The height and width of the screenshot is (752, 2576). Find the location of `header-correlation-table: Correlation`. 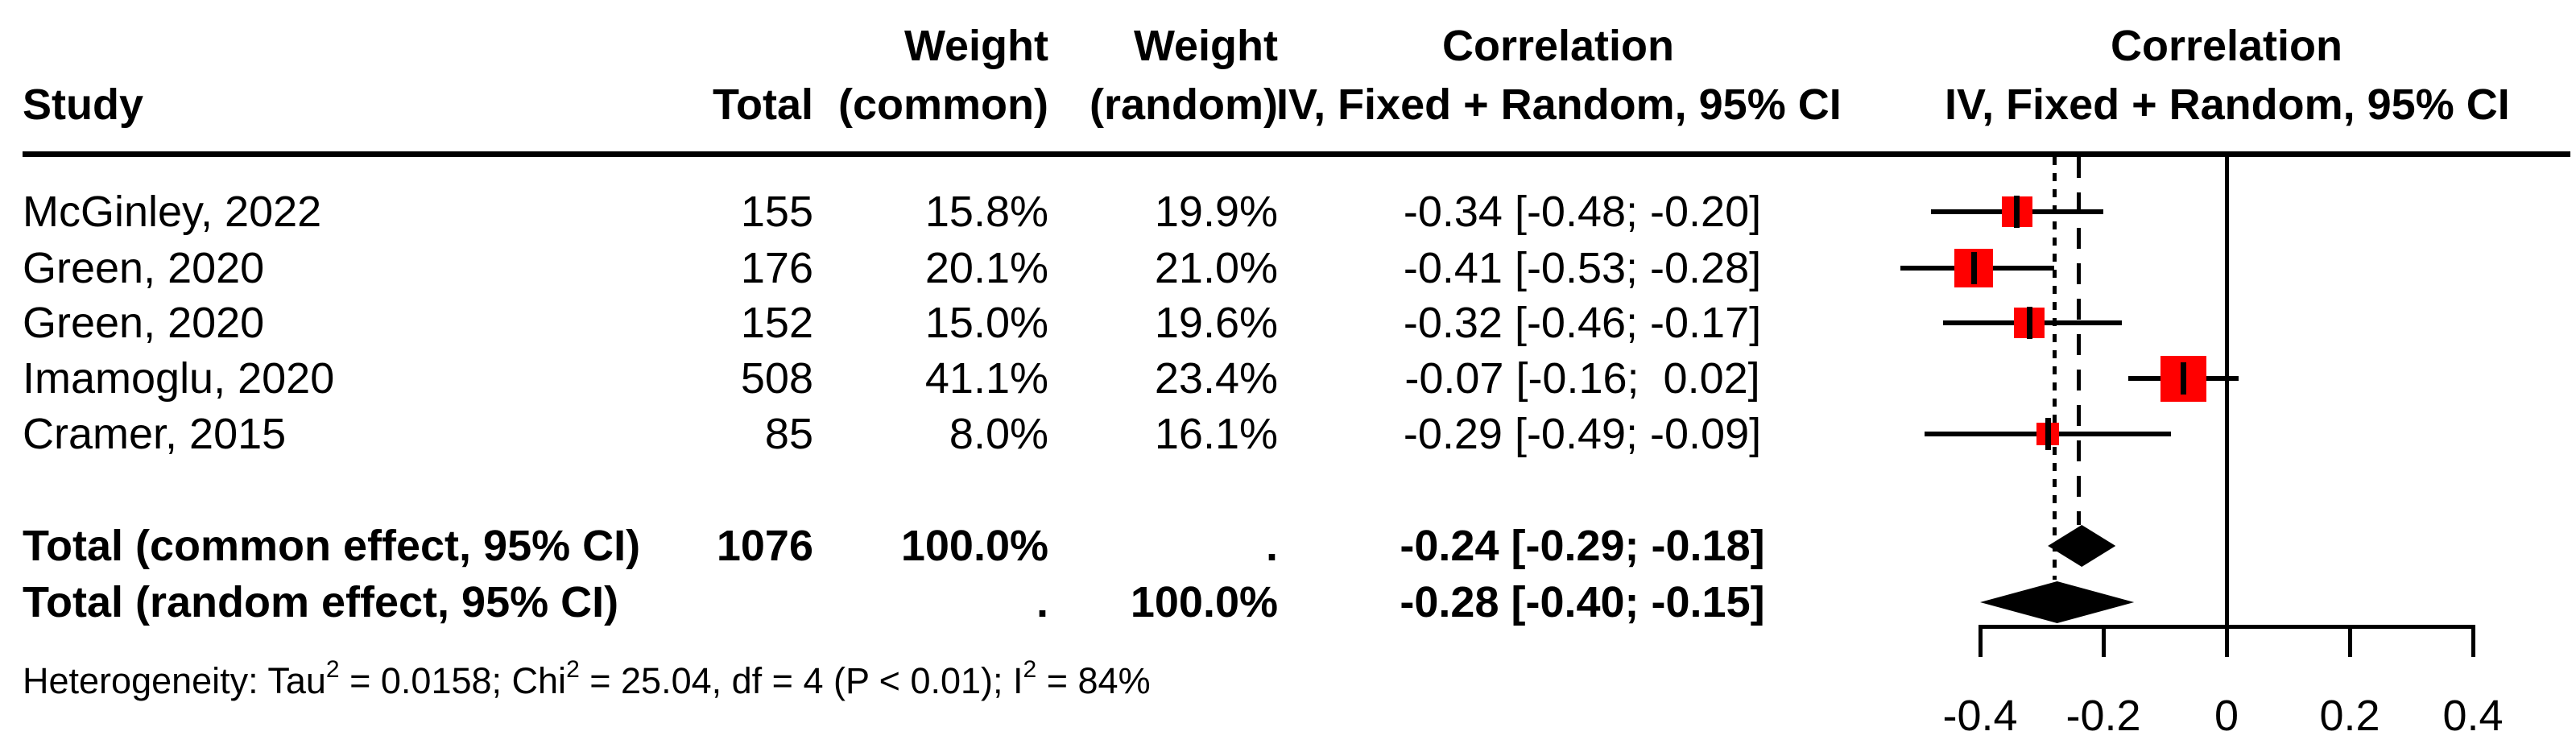

header-correlation-table: Correlation is located at coordinates (1558, 46).